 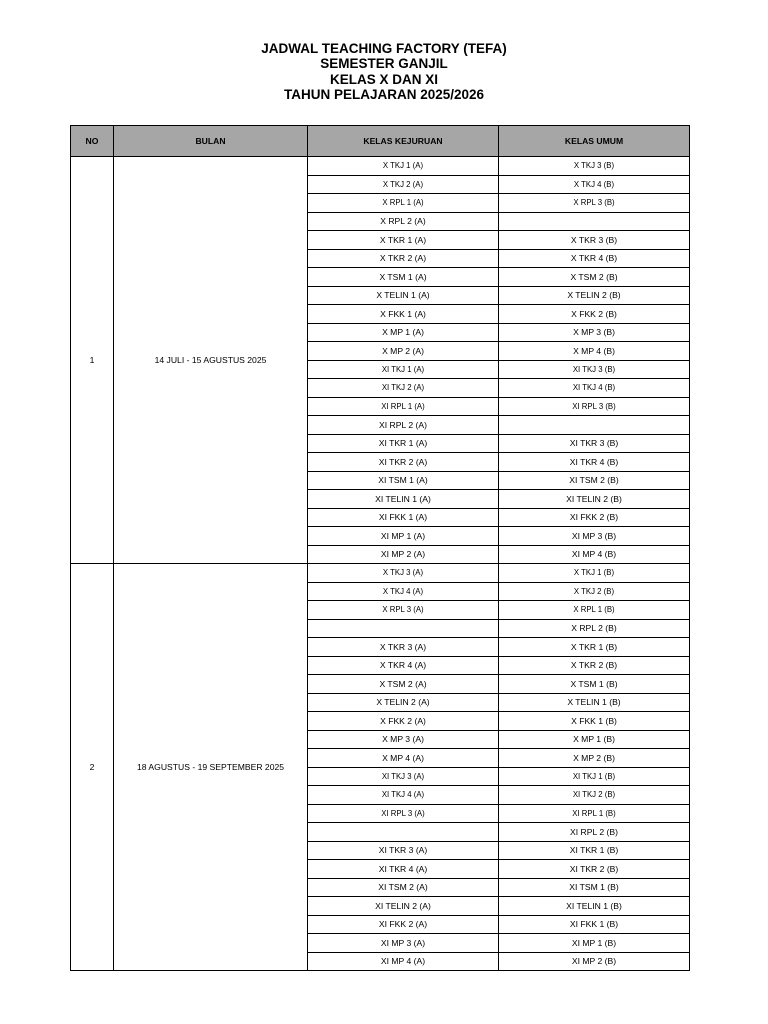 I want to click on cell-kelas-kejuruan: XI TKR 4 (A), so click(x=403, y=869).